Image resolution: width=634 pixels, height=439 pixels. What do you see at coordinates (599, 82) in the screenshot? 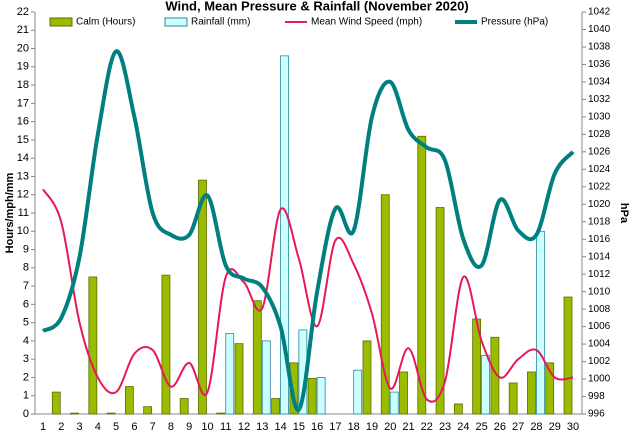
I see `y2-tick-label: 1034` at bounding box center [599, 82].